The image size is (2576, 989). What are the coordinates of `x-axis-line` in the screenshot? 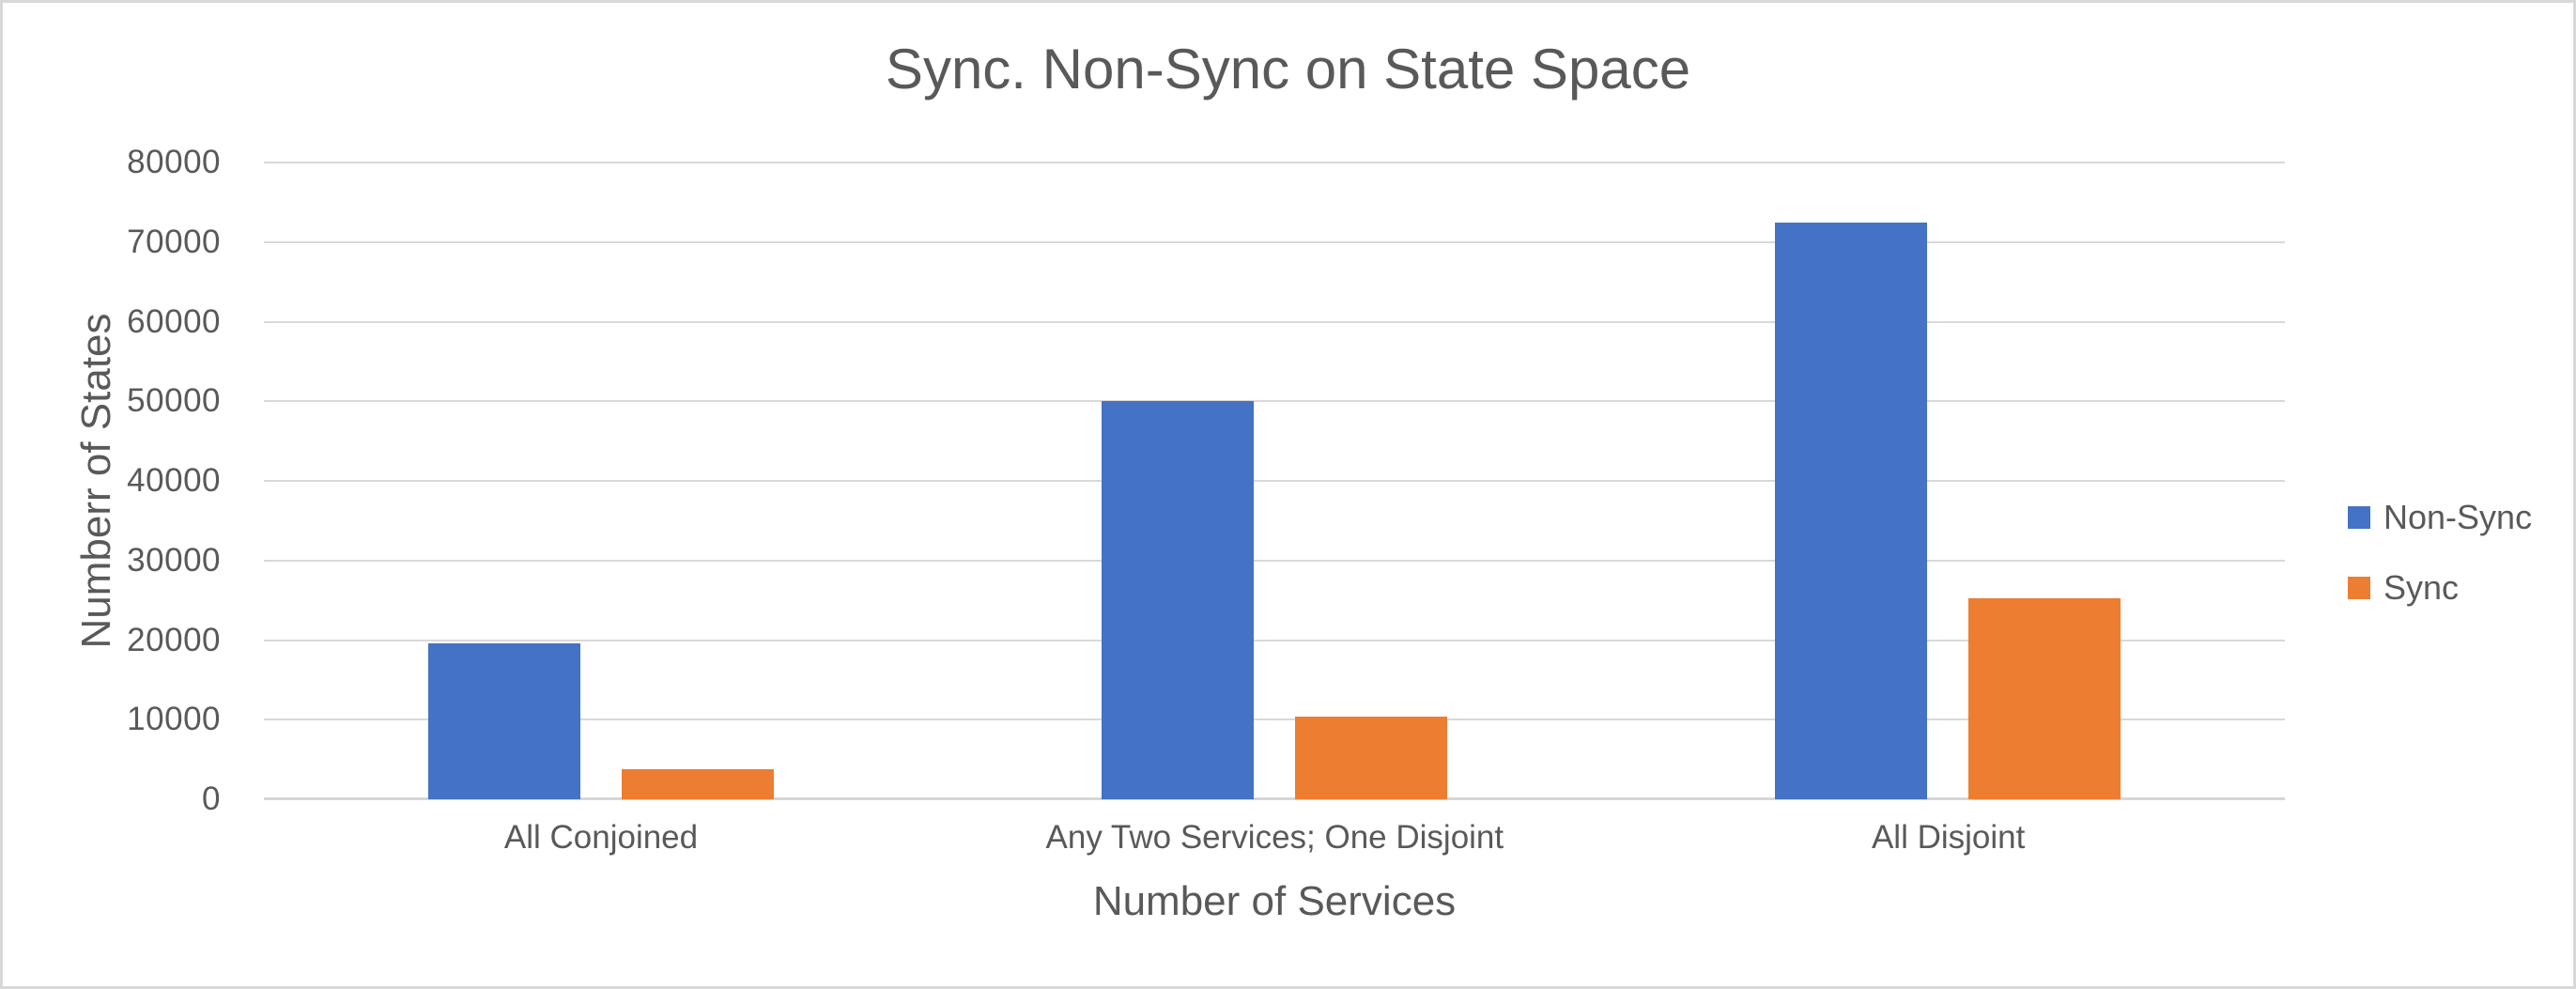 It's located at (1274, 798).